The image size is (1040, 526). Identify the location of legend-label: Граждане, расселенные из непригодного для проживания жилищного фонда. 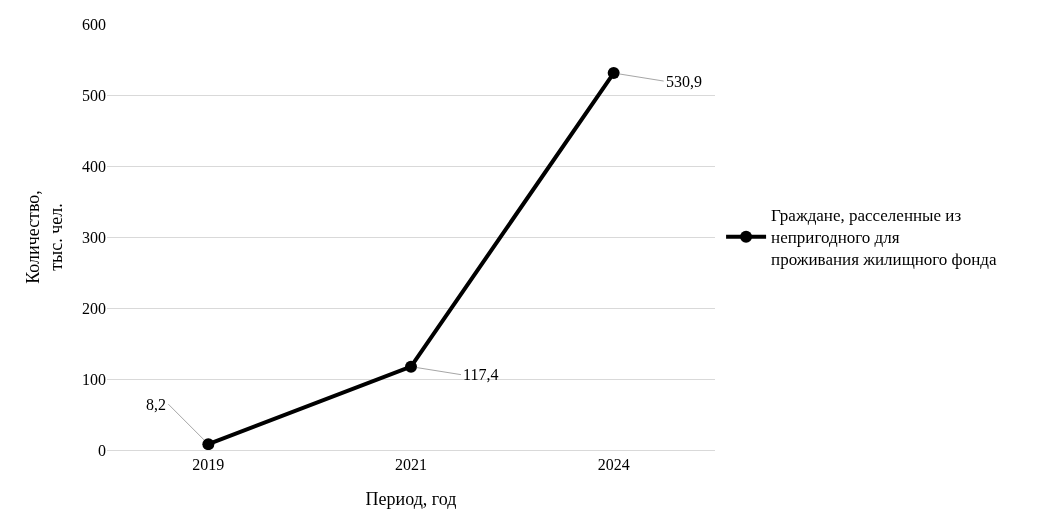
(884, 238).